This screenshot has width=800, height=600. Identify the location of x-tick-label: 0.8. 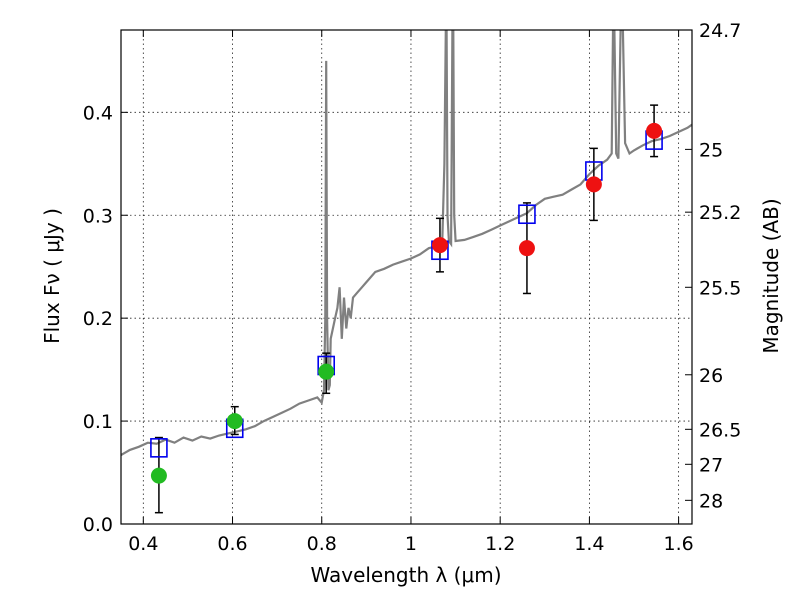
(322, 544).